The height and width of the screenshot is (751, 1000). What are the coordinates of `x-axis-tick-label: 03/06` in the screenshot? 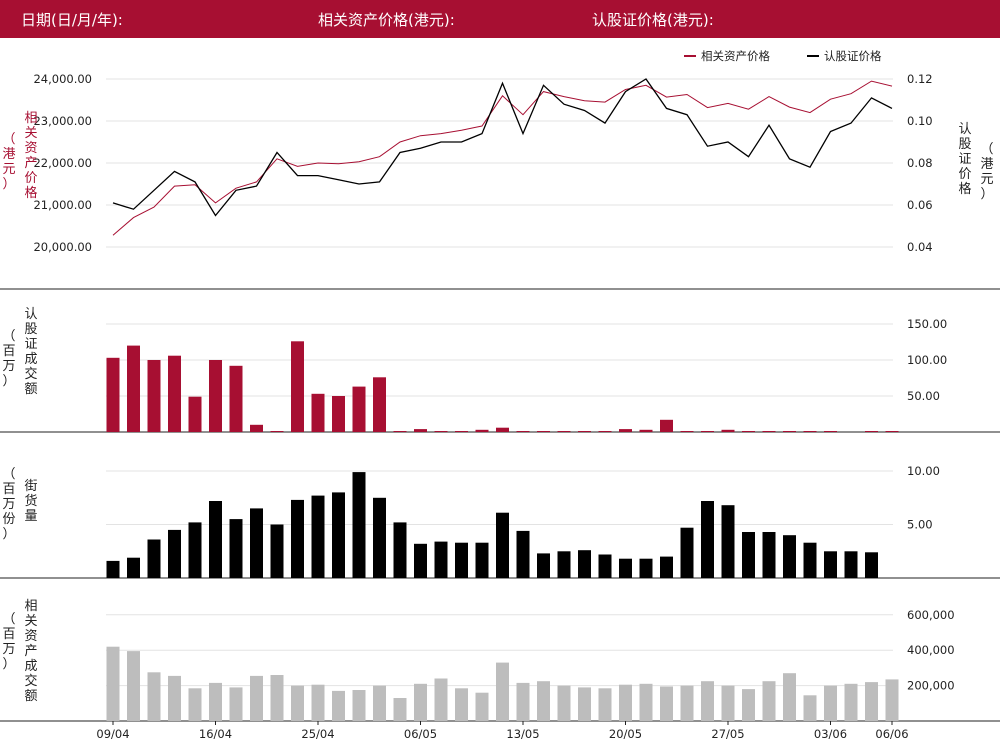 It's located at (830, 734).